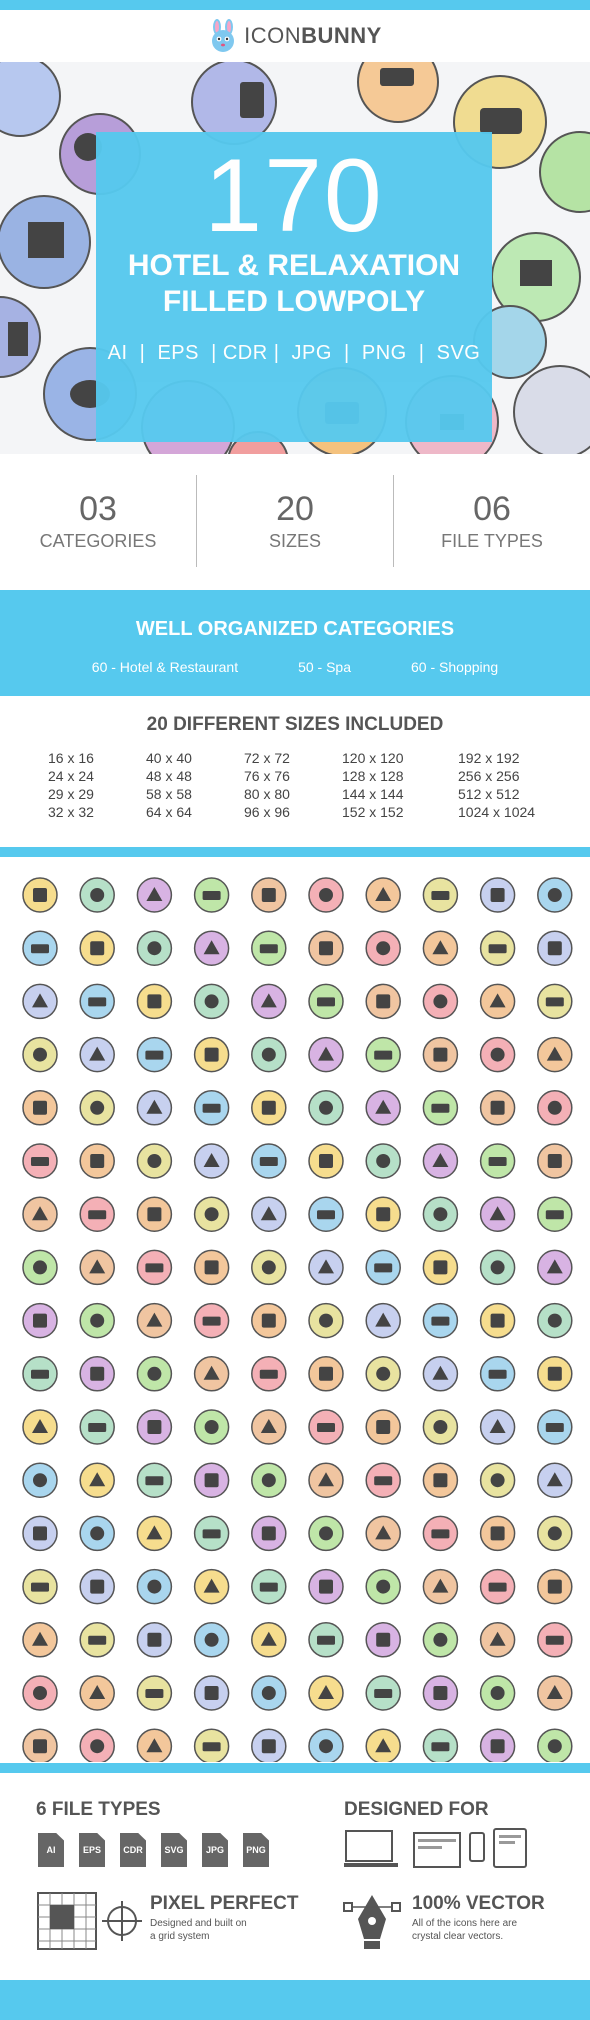 The image size is (590, 2020). Describe the element at coordinates (98, 521) in the screenshot. I see `stat-categories: 03 CATEGORIES` at that location.